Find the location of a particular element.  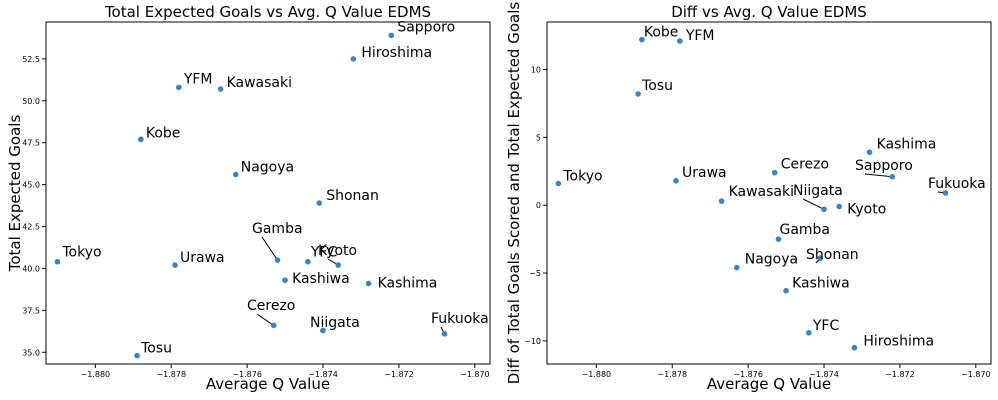

point-label: Kobe is located at coordinates (661, 33).